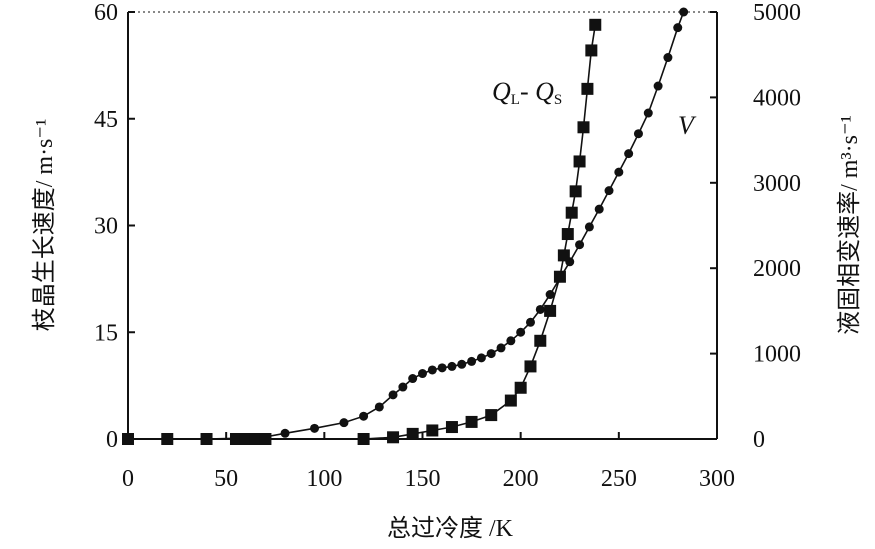 Image resolution: width=875 pixels, height=549 pixels. Describe the element at coordinates (619, 479) in the screenshot. I see `x-tick-label: 250` at that location.